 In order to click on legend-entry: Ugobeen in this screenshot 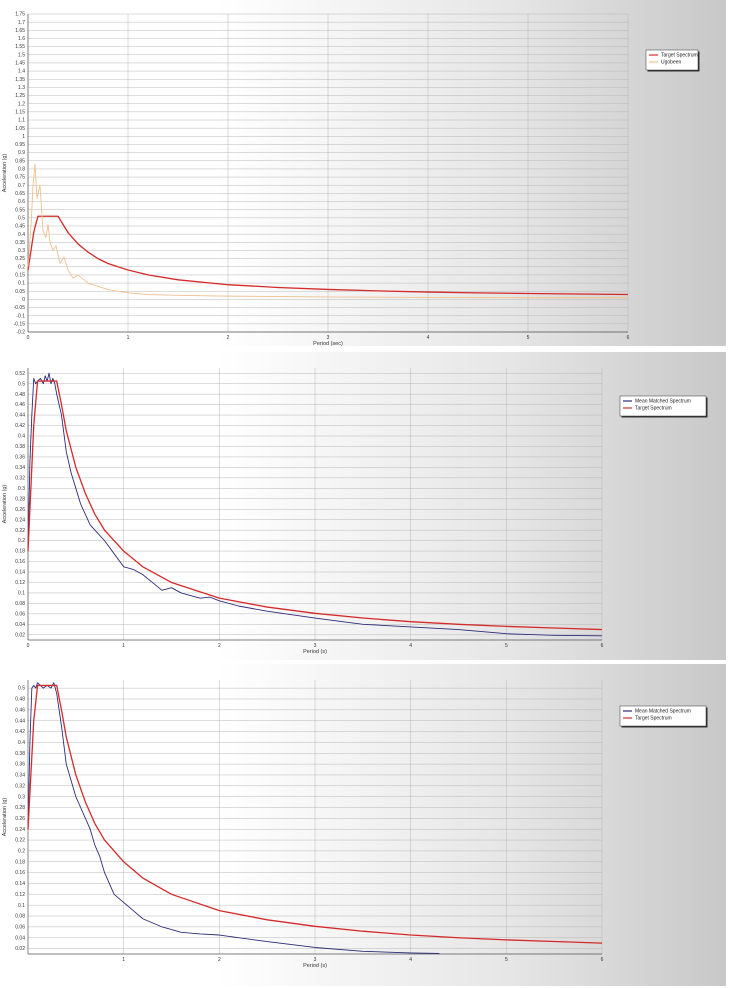, I will do `click(671, 63)`.